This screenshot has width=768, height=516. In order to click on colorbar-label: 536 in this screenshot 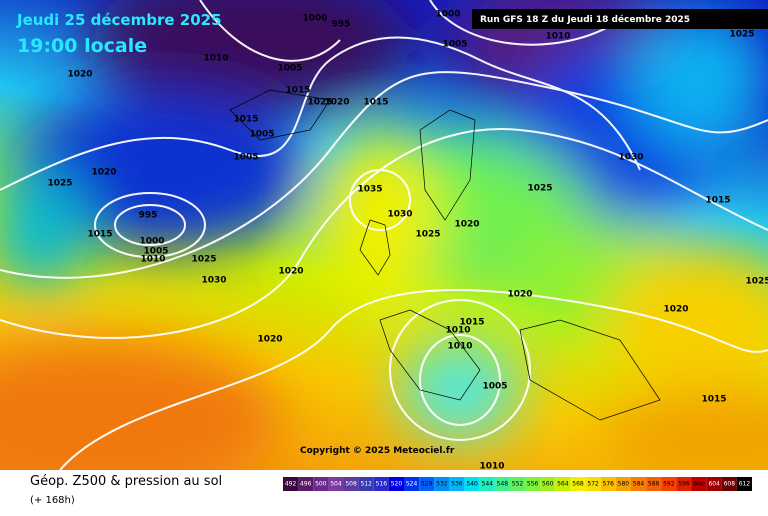, I will do `click(457, 484)`.